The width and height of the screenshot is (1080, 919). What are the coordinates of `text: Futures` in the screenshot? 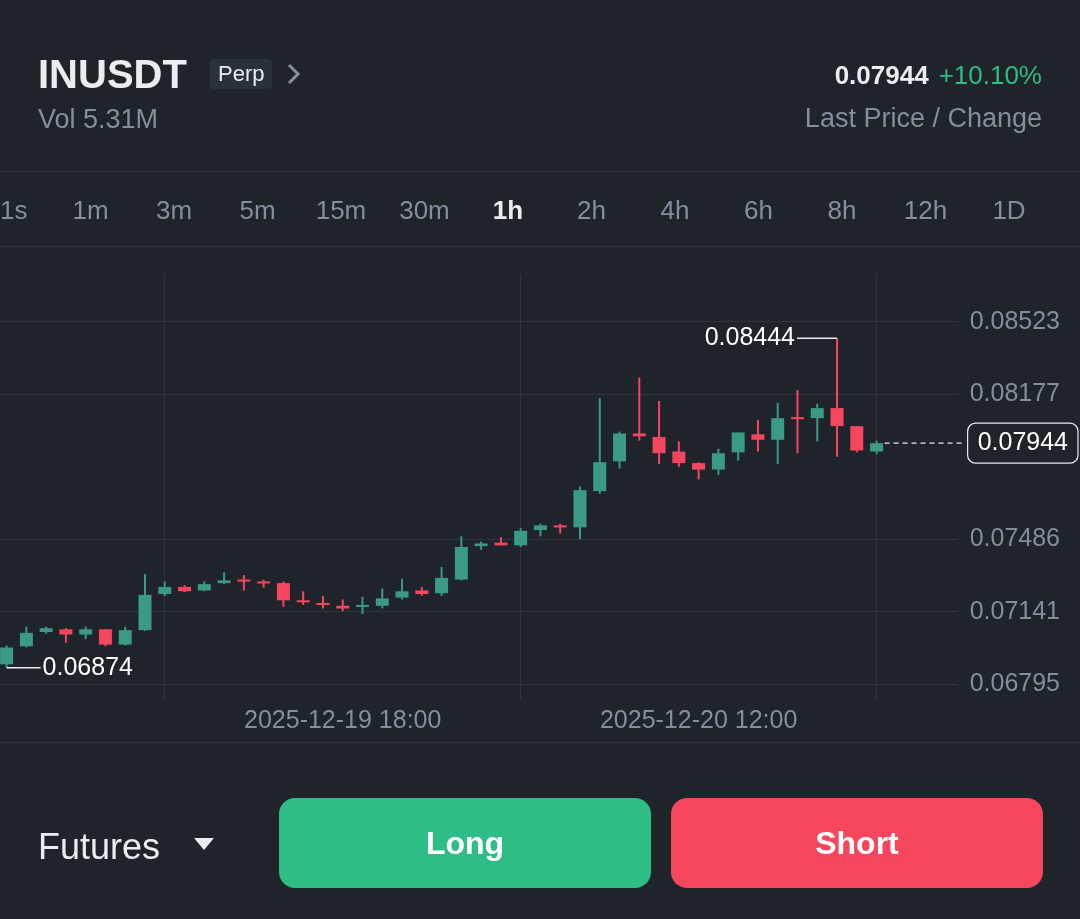 It's located at (99, 847).